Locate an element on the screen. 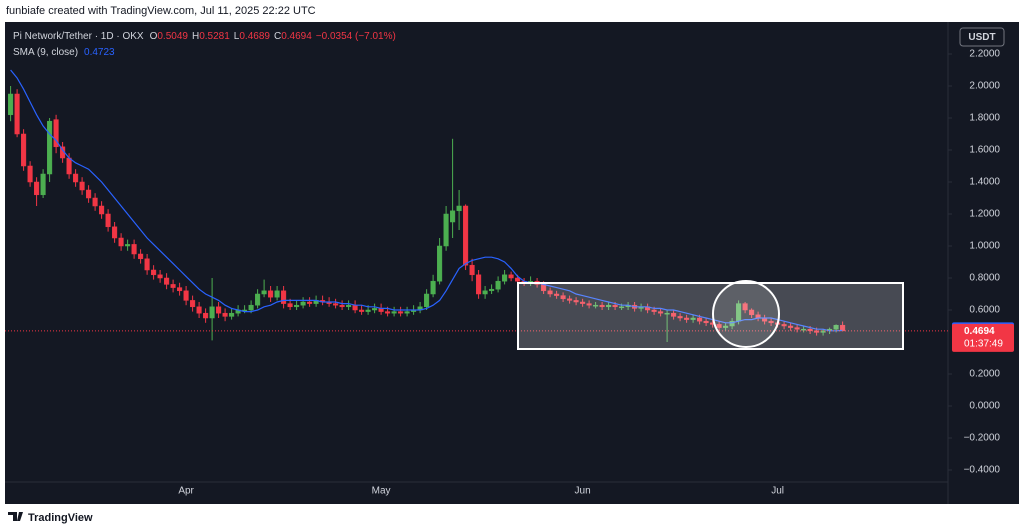 The width and height of the screenshot is (1024, 532). footer-logo is located at coordinates (15, 516).